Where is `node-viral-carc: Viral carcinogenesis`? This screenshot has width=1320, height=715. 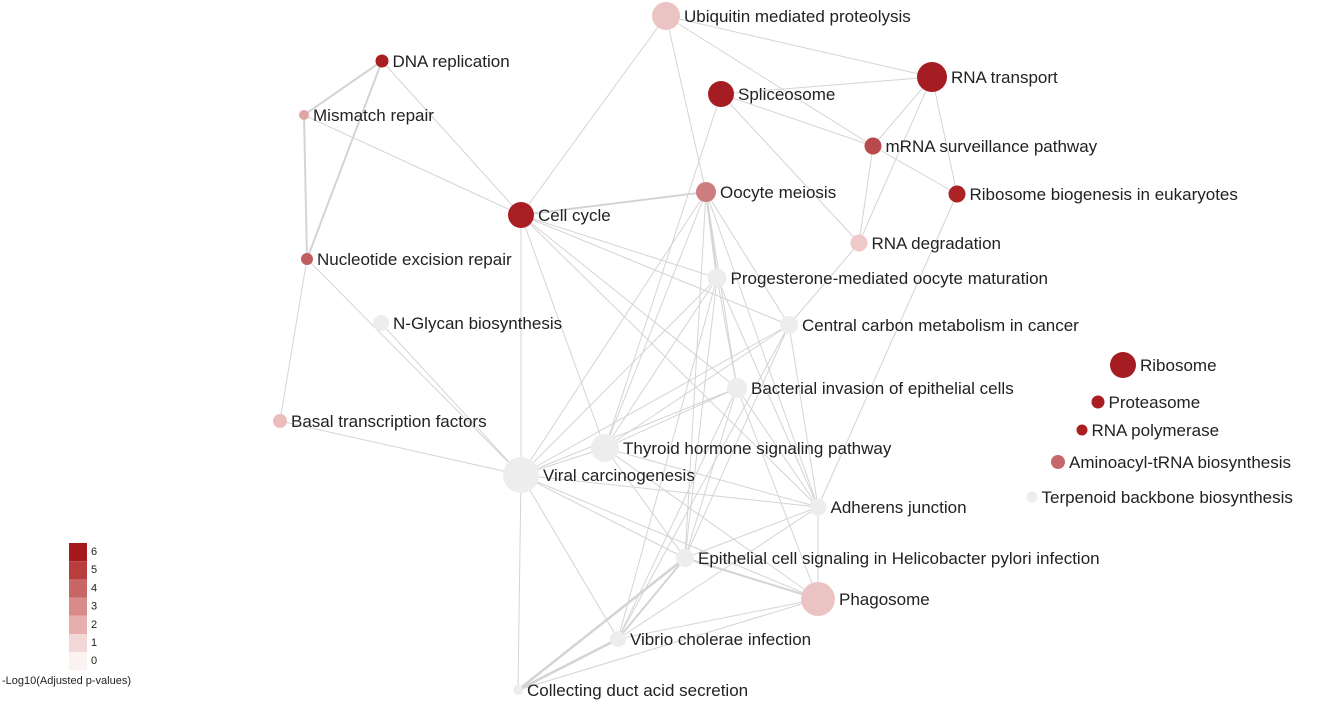 node-viral-carc: Viral carcinogenesis is located at coordinates (599, 475).